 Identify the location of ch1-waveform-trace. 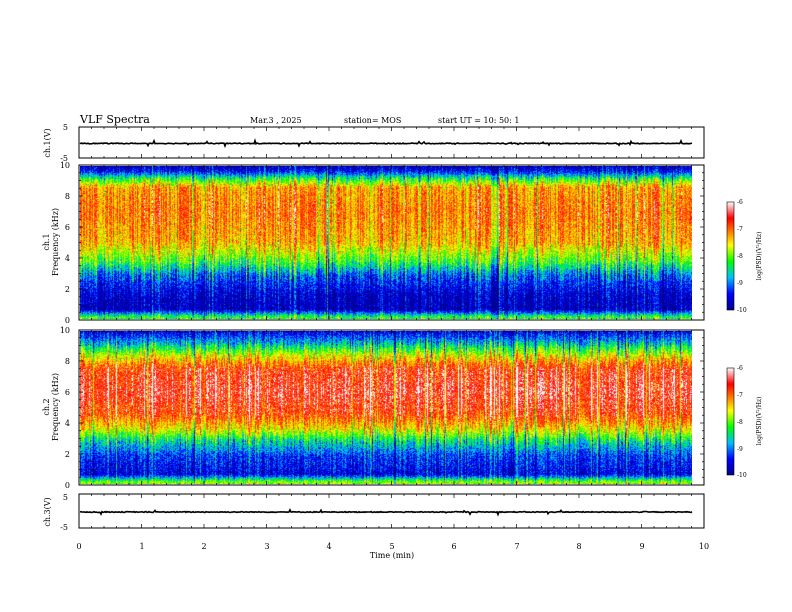
(386, 143).